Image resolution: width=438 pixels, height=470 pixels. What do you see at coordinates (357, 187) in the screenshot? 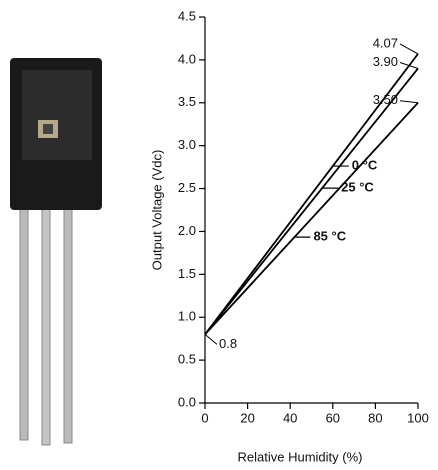
I see `series-label: 25 °C` at bounding box center [357, 187].